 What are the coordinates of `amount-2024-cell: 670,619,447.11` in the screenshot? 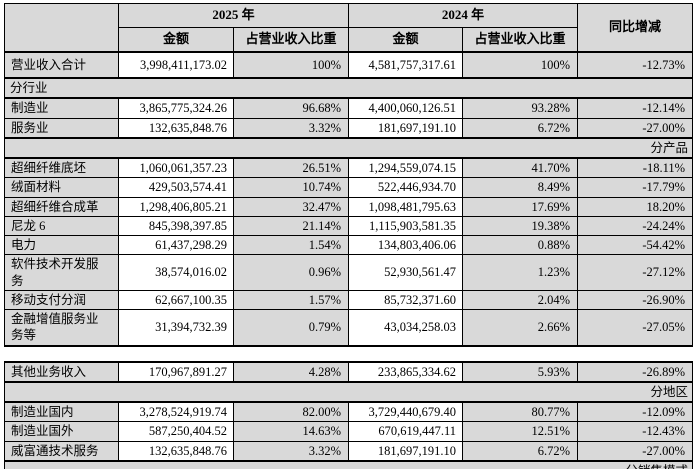 It's located at (405, 431).